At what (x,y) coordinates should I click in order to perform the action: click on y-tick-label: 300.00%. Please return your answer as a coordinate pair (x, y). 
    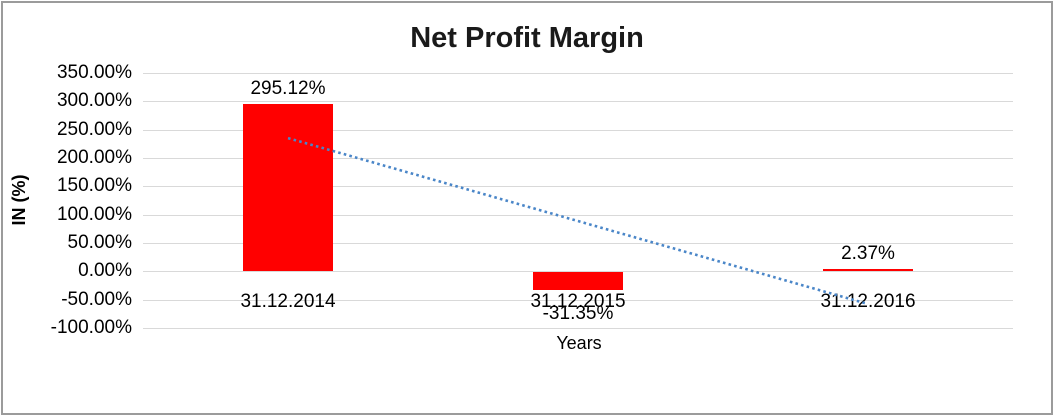
    Looking at the image, I should click on (94, 101).